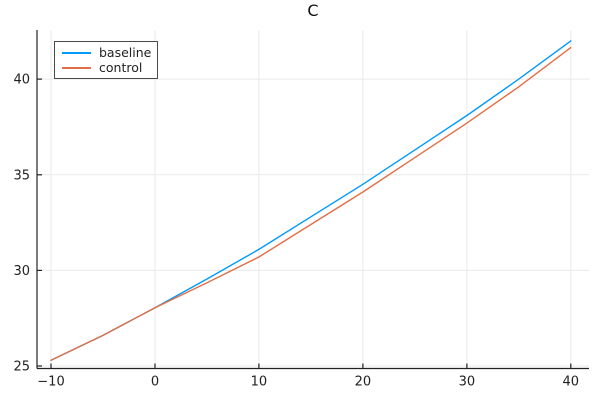 Image resolution: width=600 pixels, height=400 pixels. I want to click on legend-entry-baseline: baseline, so click(106, 52).